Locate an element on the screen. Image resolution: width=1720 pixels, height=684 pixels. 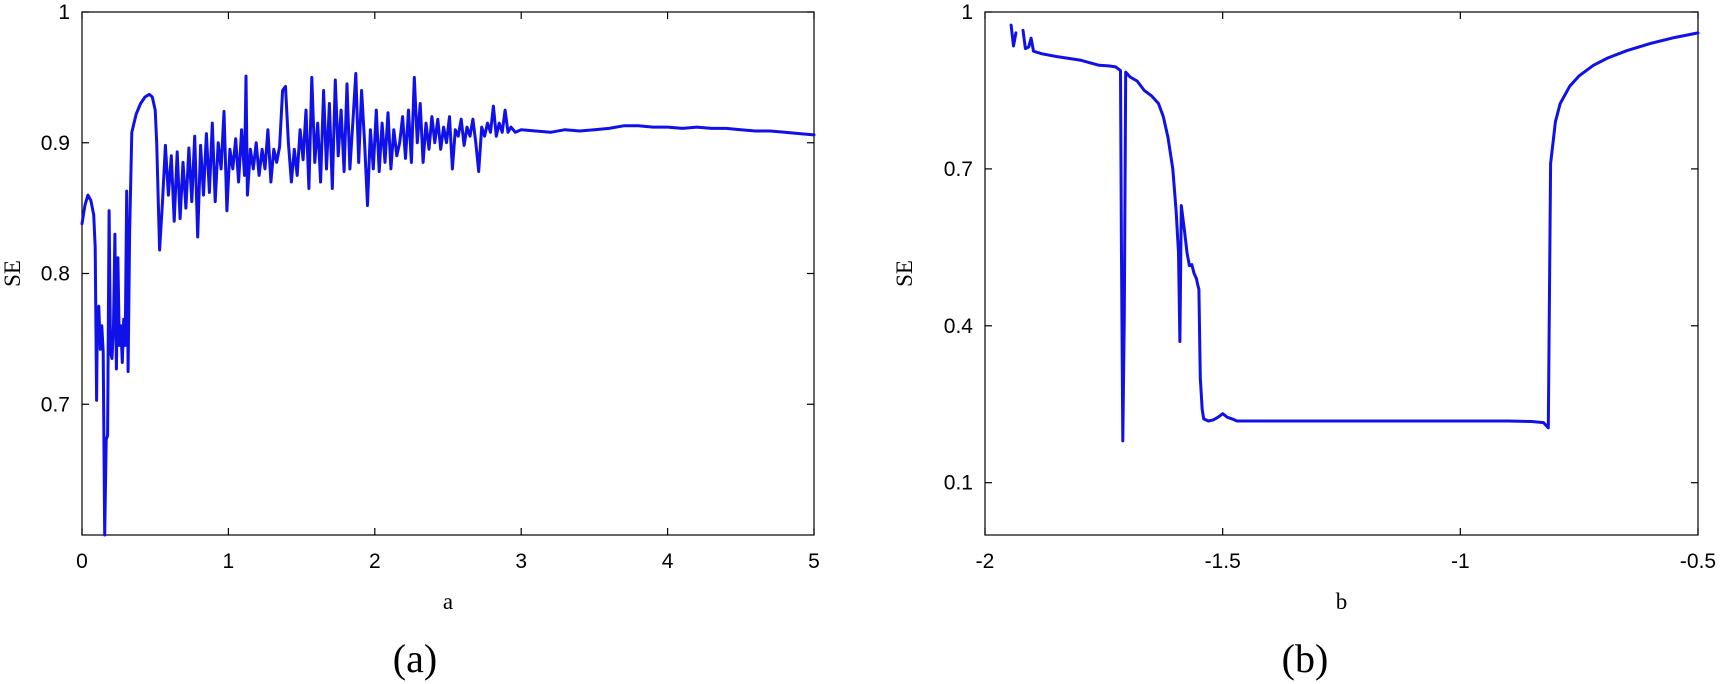
x-tick-label: 4 is located at coordinates (668, 561).